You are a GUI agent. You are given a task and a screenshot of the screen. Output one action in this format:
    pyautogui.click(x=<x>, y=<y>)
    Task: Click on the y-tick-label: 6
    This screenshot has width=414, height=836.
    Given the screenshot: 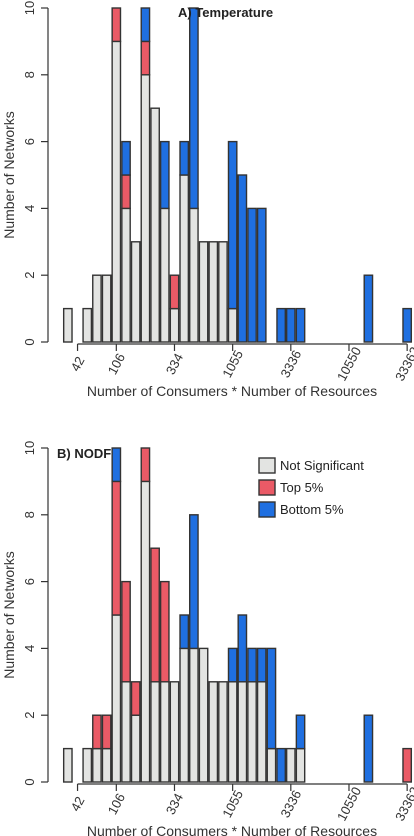 What is the action you would take?
    pyautogui.click(x=29, y=581)
    